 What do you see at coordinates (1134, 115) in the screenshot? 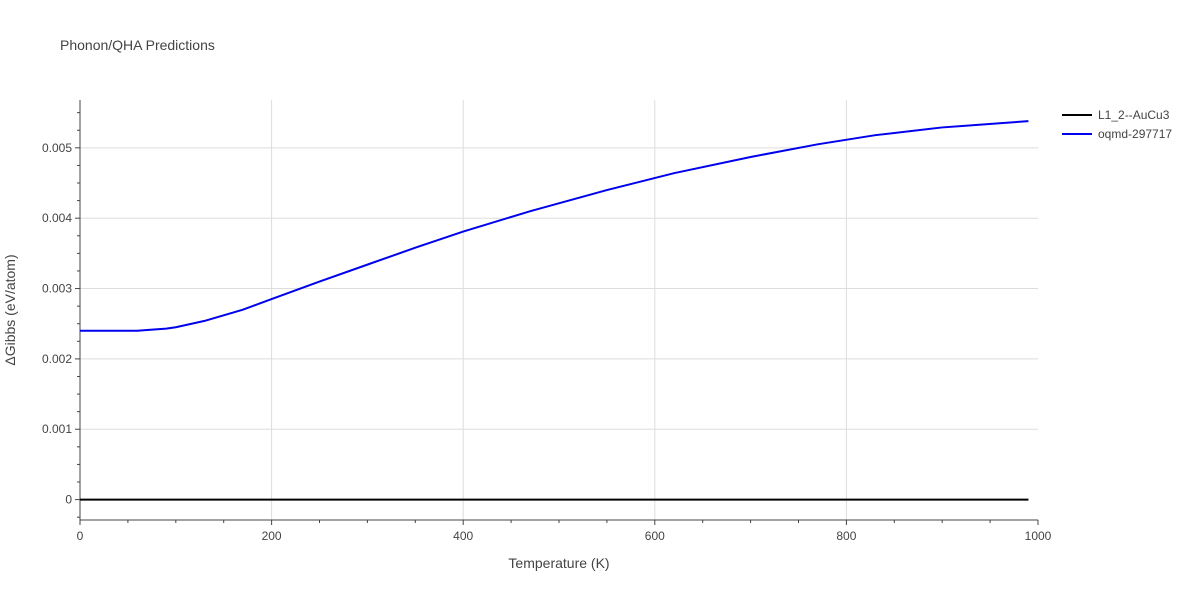
I see `legend-label: L1_2--AuCu3` at bounding box center [1134, 115].